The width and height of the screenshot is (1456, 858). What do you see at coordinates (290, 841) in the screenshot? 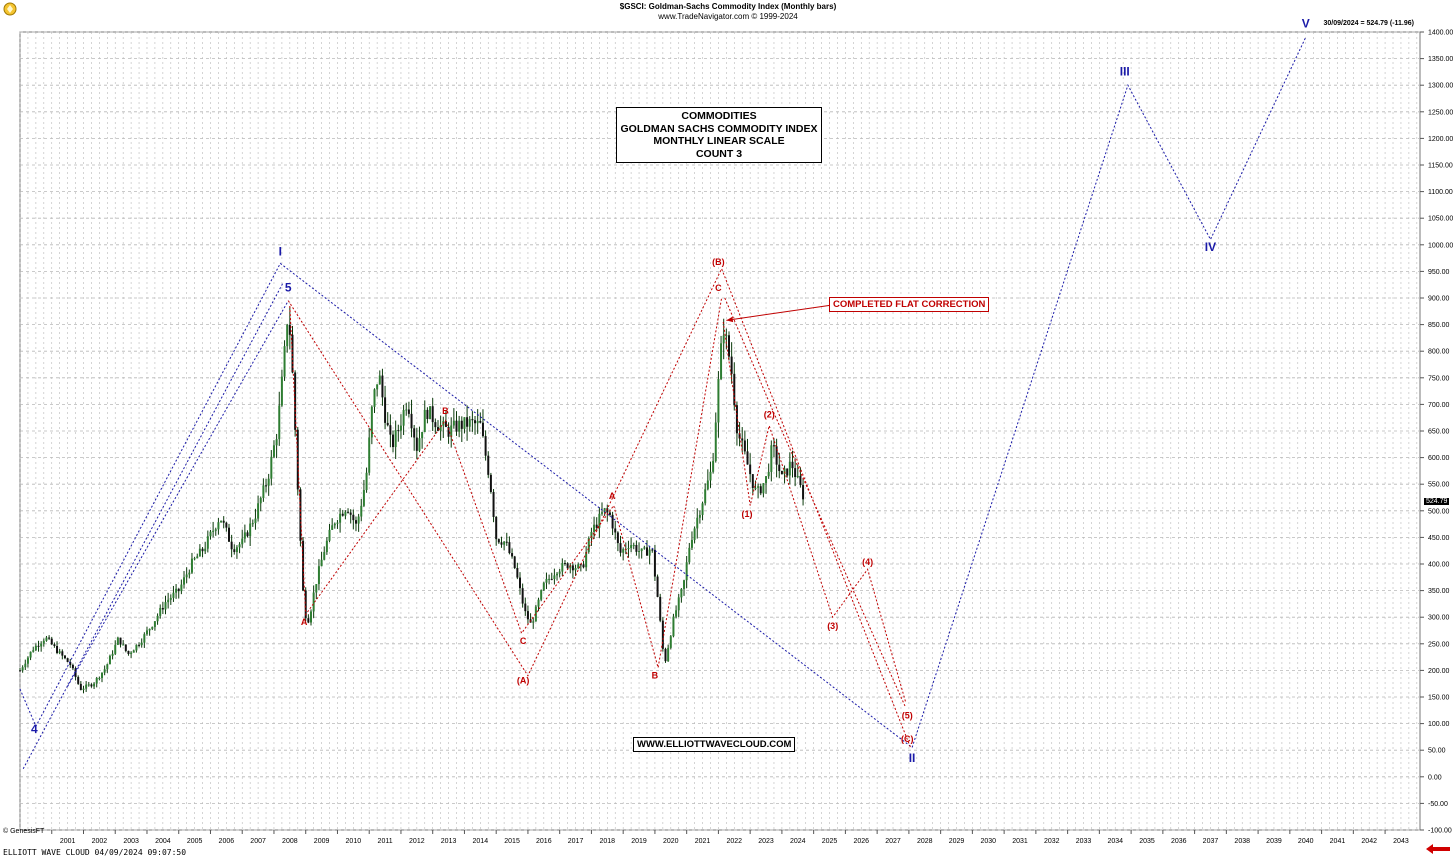
I see `x-tick-label: 2008` at bounding box center [290, 841].